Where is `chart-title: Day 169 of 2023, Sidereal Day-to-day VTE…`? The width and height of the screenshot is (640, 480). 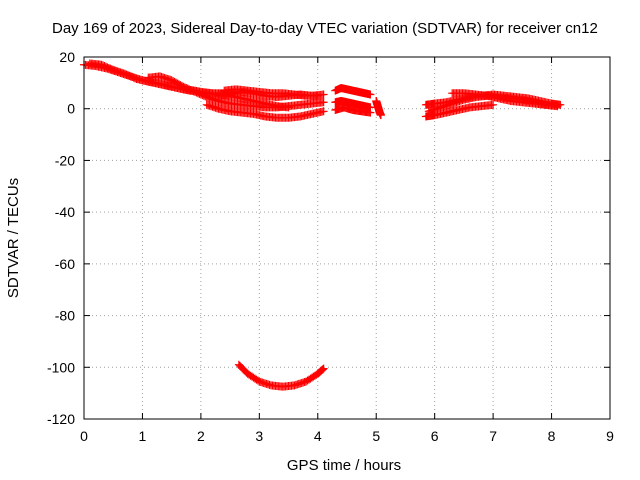
chart-title: Day 169 of 2023, Sidereal Day-to-day VTE… is located at coordinates (325, 28).